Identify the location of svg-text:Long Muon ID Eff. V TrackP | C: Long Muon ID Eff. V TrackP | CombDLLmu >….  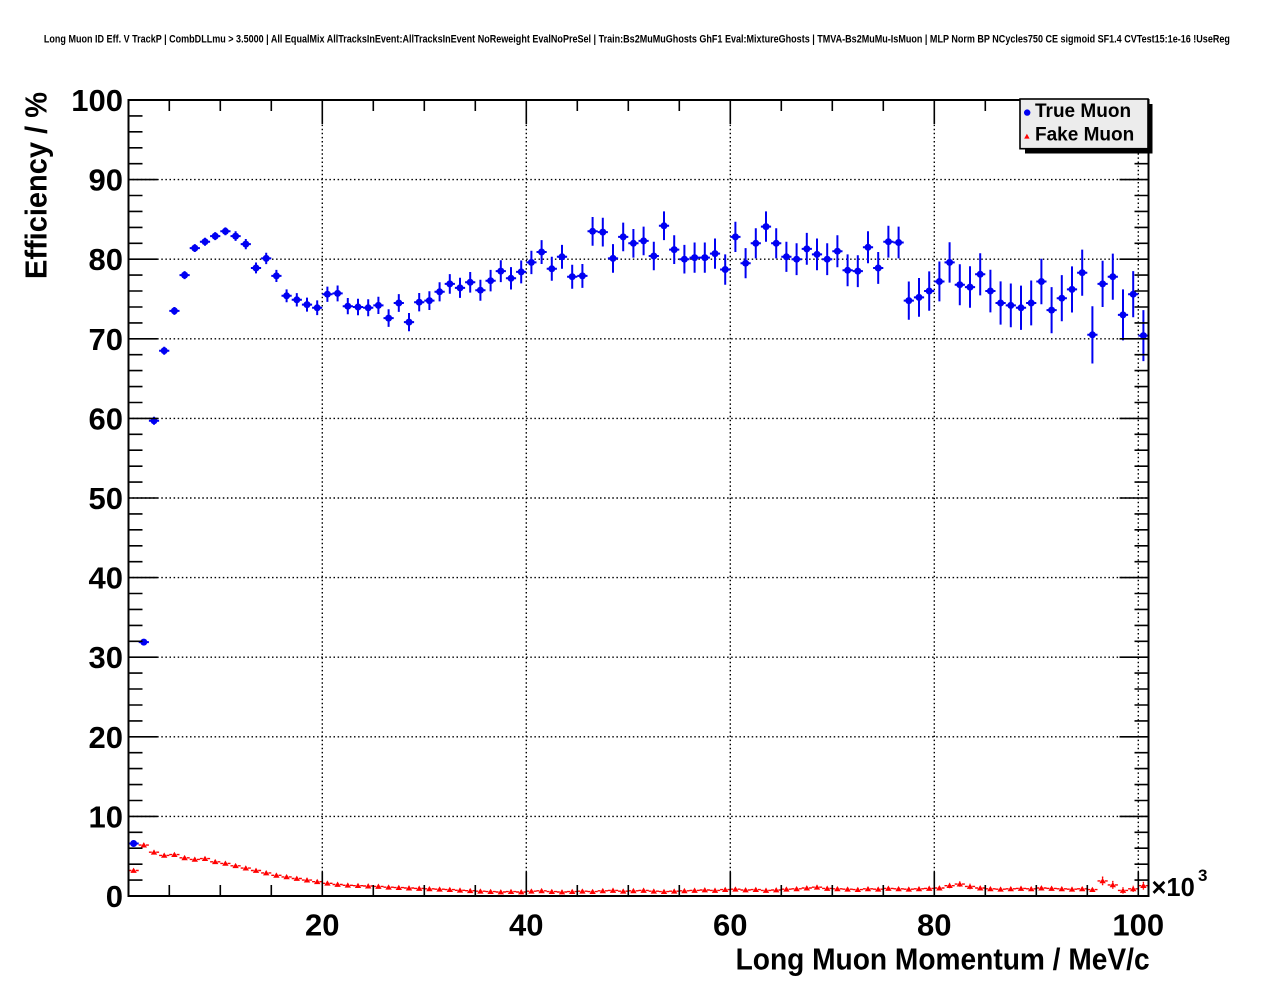
(637, 40).